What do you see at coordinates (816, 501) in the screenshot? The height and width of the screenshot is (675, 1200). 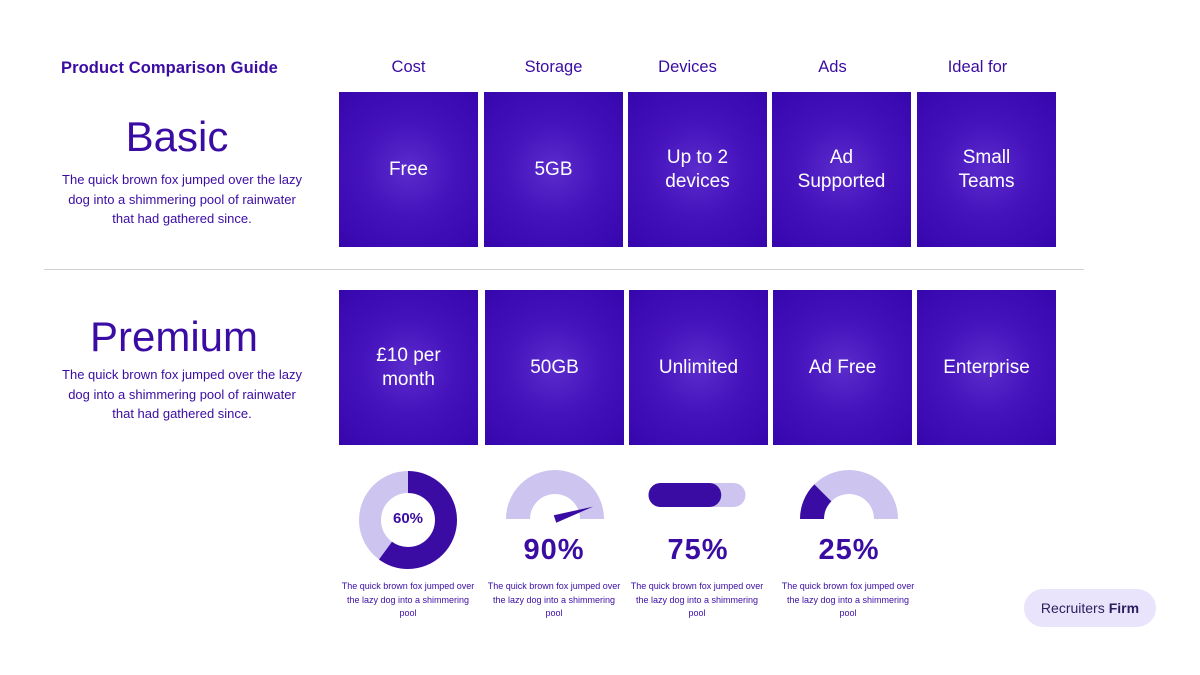 I see `gauge-fill` at bounding box center [816, 501].